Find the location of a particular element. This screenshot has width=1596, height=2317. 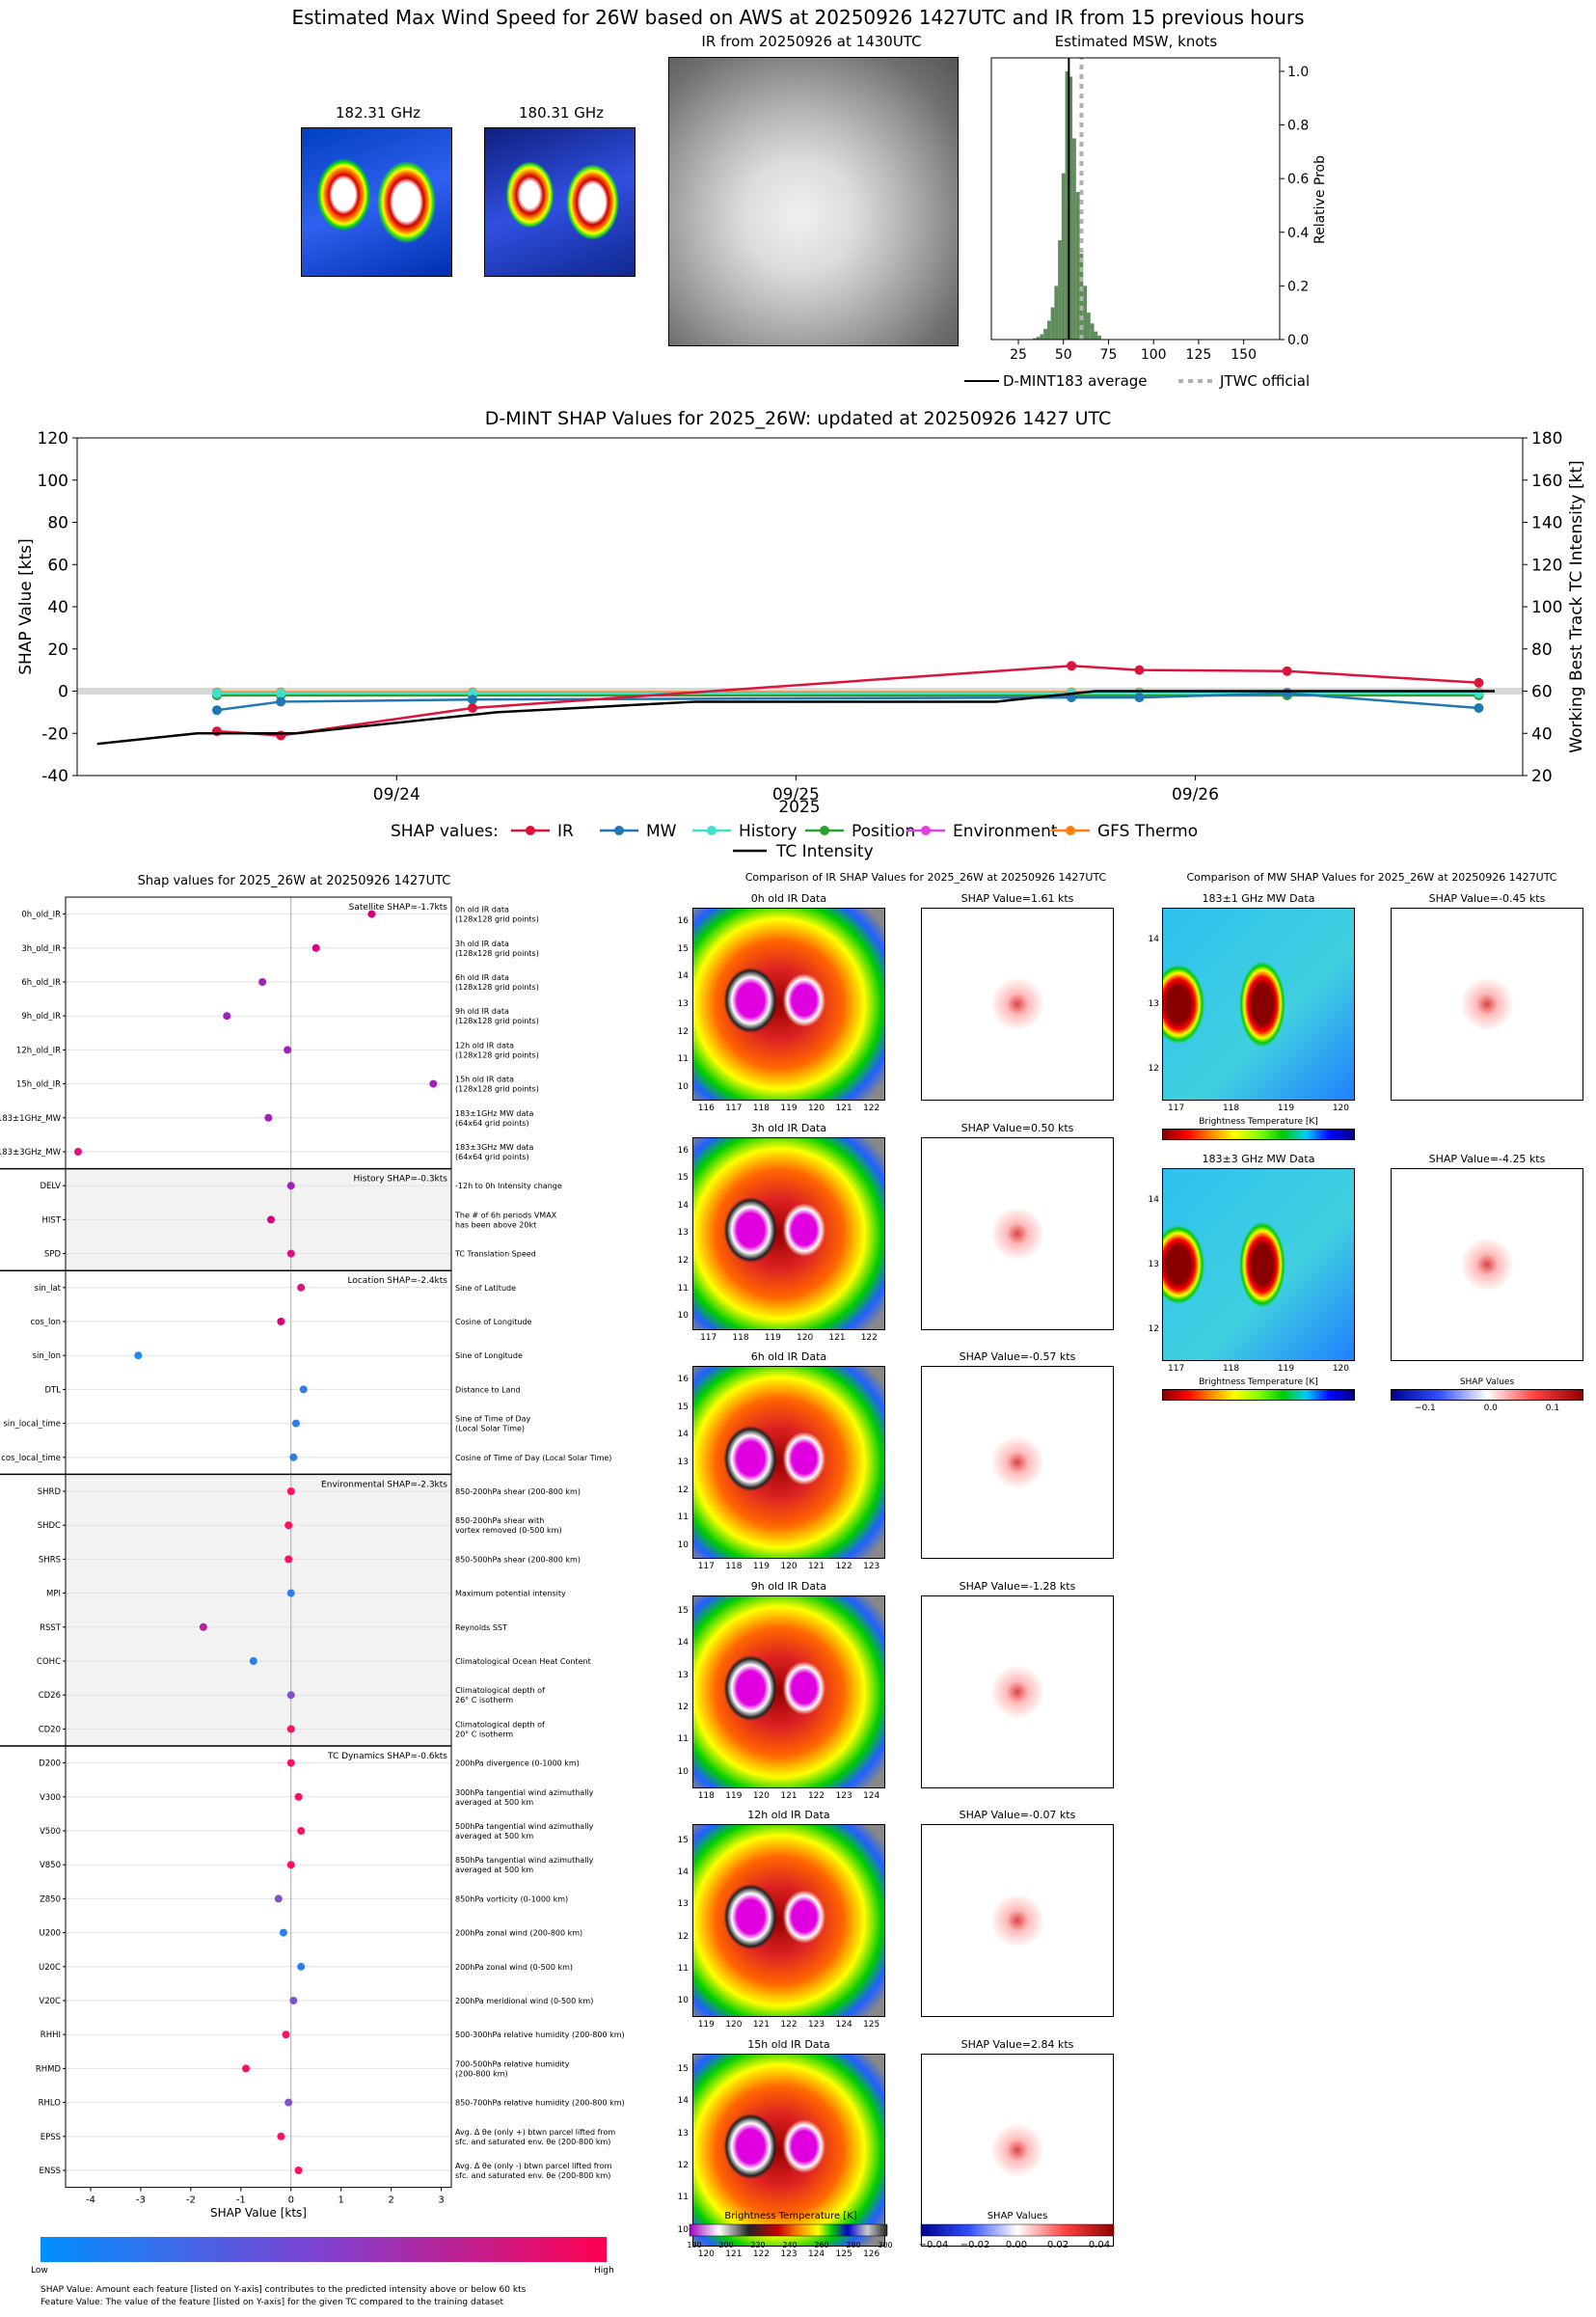

bee-feature-name: U200 is located at coordinates (51, 1934).